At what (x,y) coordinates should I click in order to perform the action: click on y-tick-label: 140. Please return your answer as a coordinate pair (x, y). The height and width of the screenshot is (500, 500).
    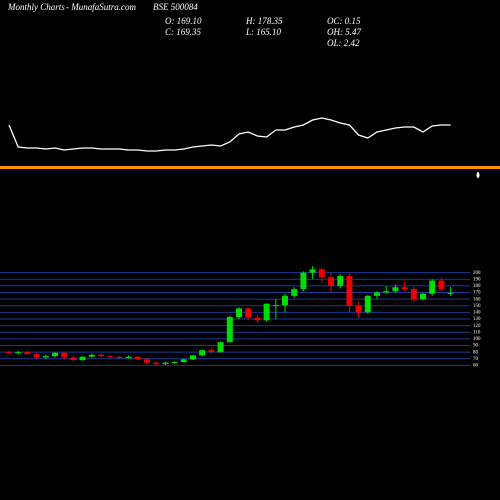
    Looking at the image, I should click on (477, 313).